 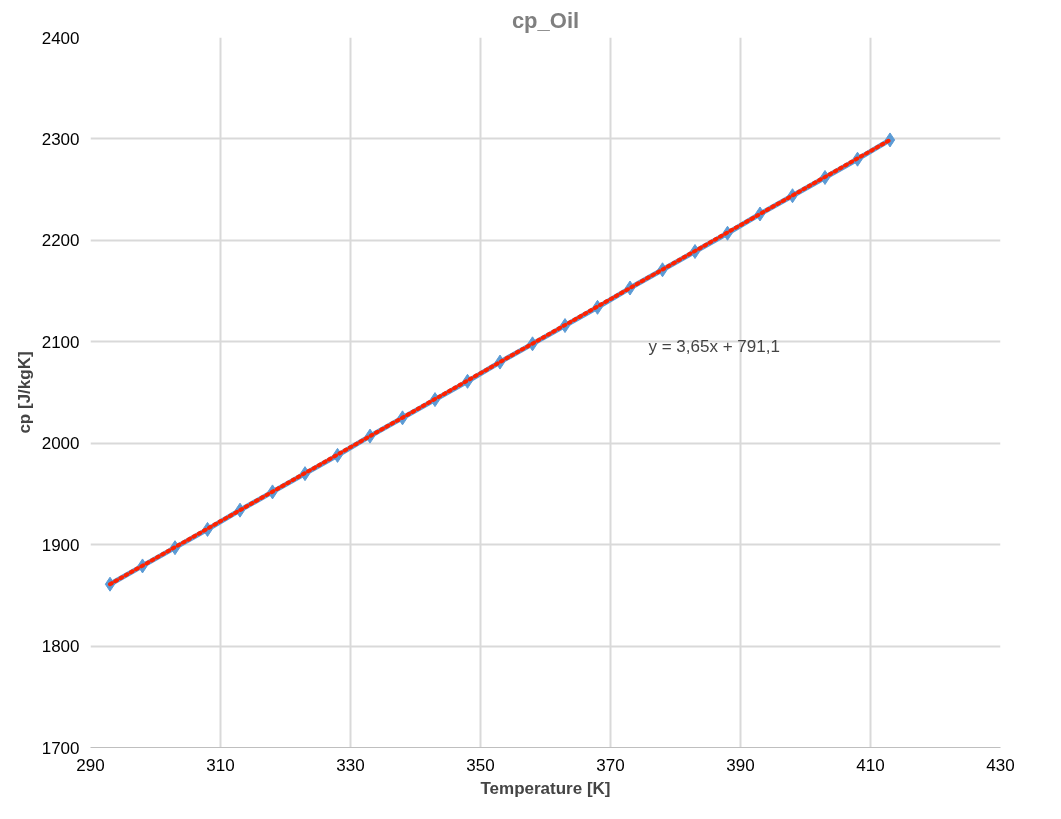 I want to click on x-tick-label: 390, so click(x=740, y=765).